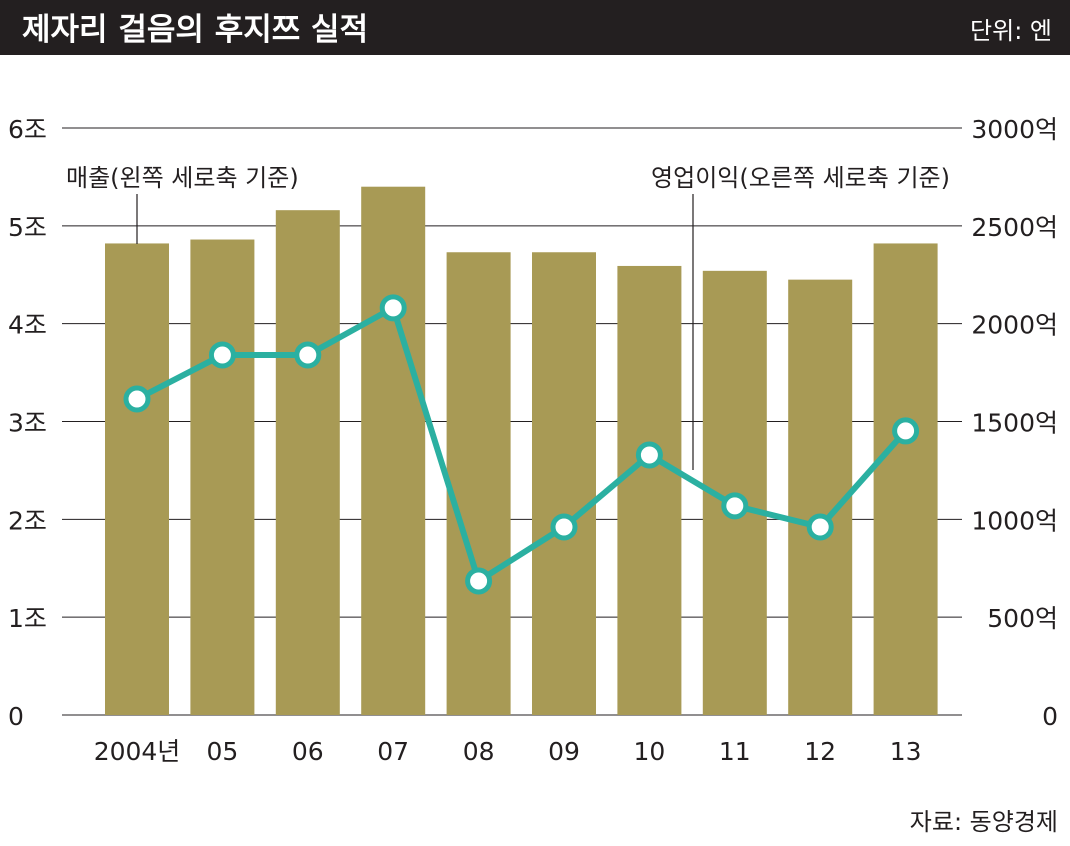 Image resolution: width=1070 pixels, height=846 pixels. What do you see at coordinates (984, 822) in the screenshot?
I see `source-note: 자료: 동양경제` at bounding box center [984, 822].